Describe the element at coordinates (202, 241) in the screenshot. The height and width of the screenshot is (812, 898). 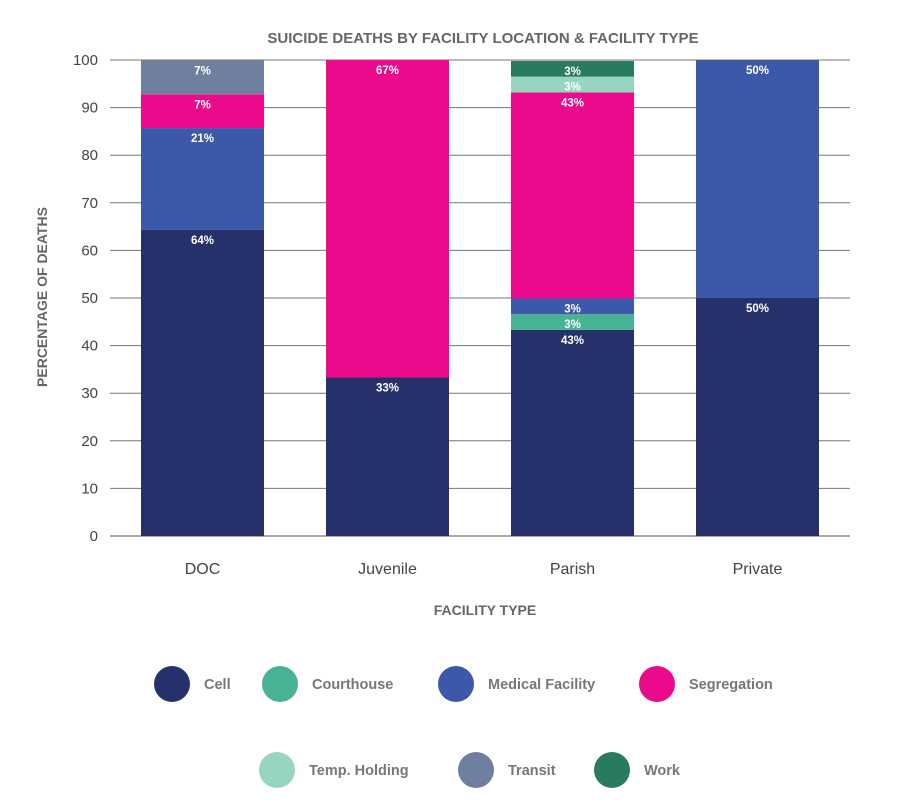
I see `data-label: 64%` at that location.